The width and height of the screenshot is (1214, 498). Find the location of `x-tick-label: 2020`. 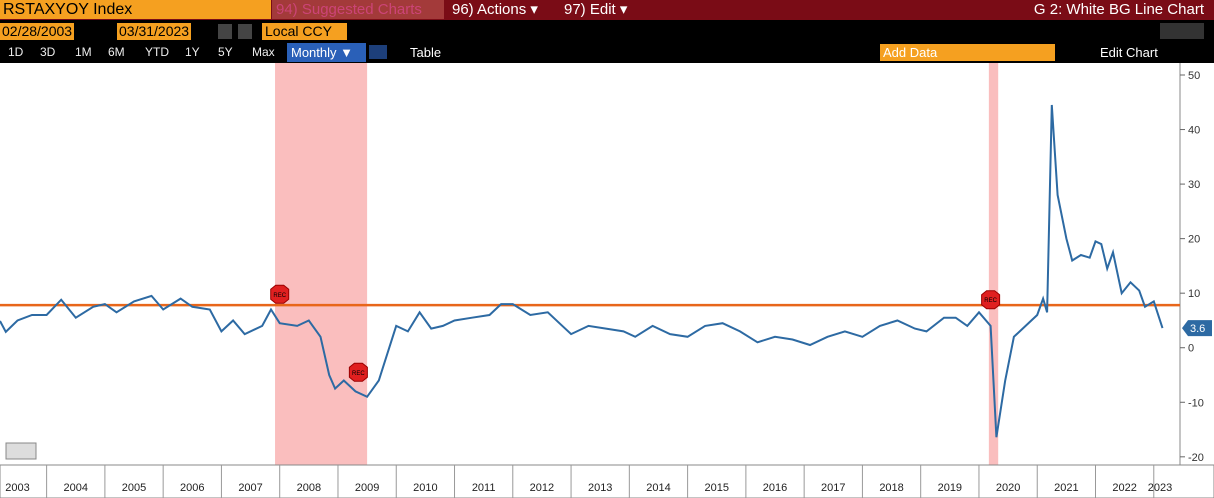

x-tick-label: 2020 is located at coordinates (1008, 488).